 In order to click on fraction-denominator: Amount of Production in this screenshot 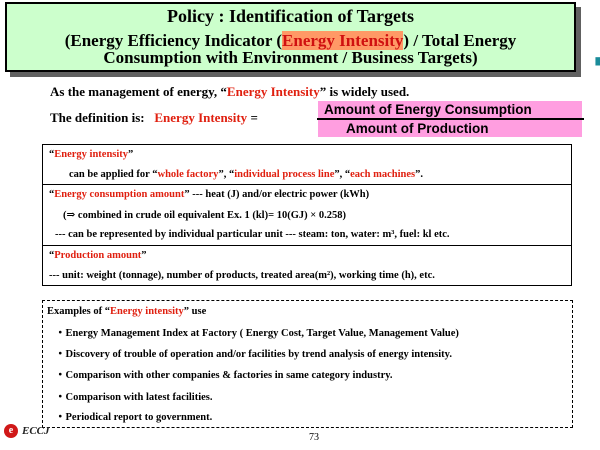, I will do `click(450, 128)`.